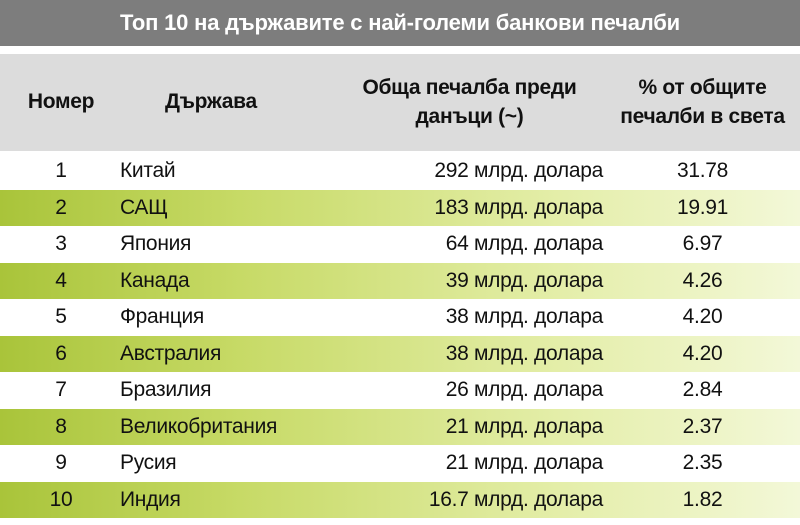 Image resolution: width=800 pixels, height=525 pixels. I want to click on row-percent: 2.35, so click(702, 463).